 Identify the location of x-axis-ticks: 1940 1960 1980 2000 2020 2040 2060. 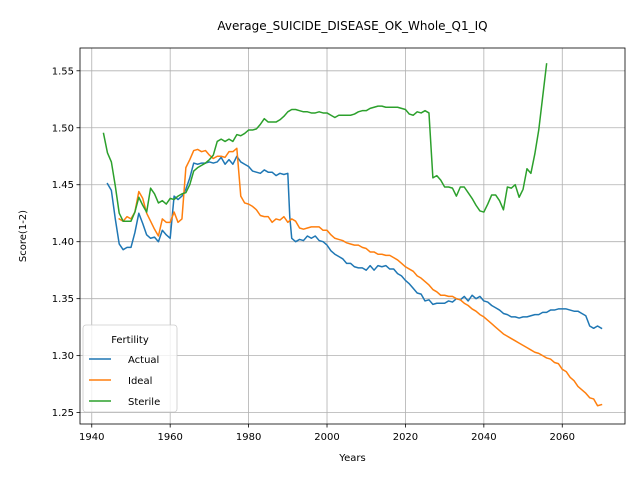
(327, 433).